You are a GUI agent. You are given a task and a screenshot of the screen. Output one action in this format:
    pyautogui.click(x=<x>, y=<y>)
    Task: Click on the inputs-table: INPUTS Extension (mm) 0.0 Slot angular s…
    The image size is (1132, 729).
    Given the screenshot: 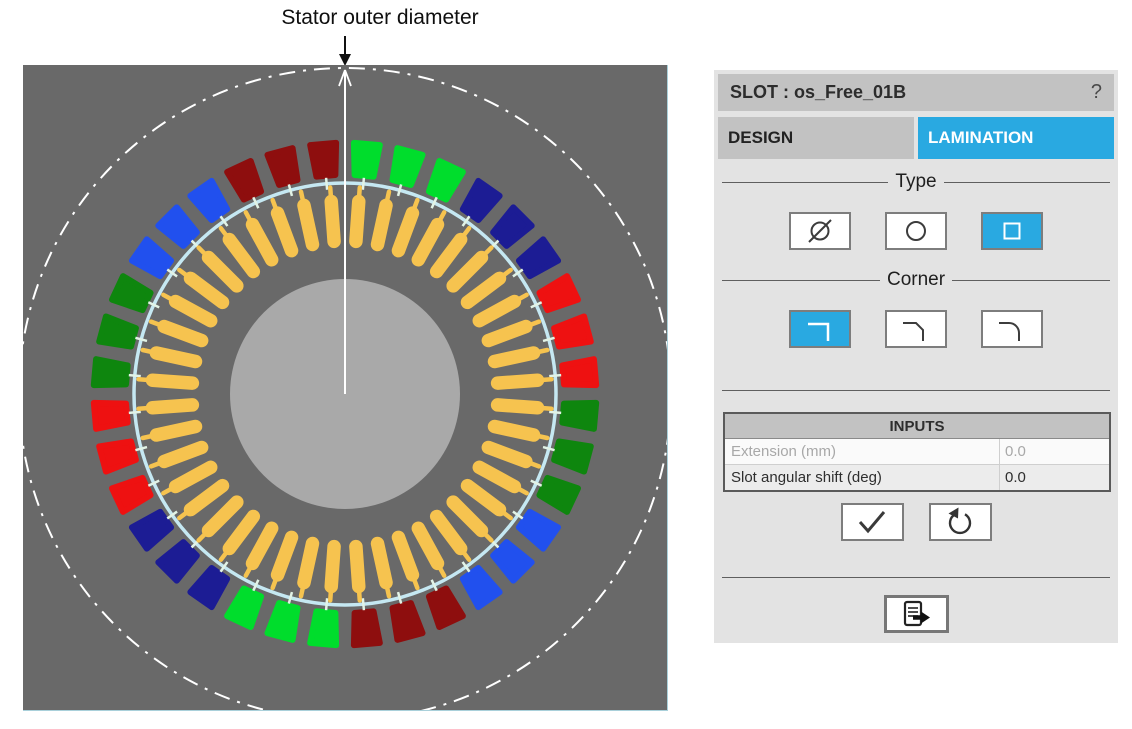 What is the action you would take?
    pyautogui.click(x=917, y=452)
    